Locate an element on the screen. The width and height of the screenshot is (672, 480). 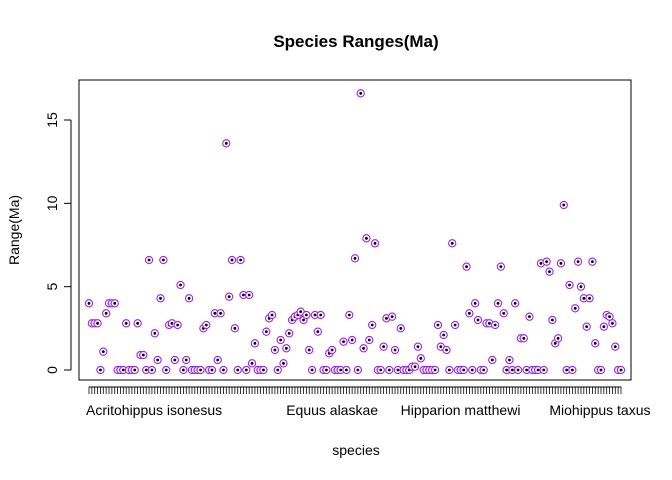
y-tick-label: 5 is located at coordinates (52, 287).